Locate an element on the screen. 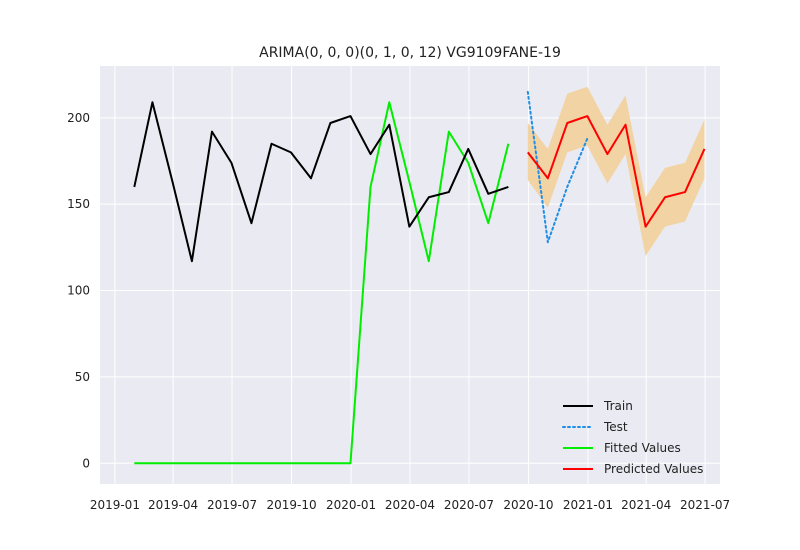  y-tick-label: 150 is located at coordinates (78, 204).